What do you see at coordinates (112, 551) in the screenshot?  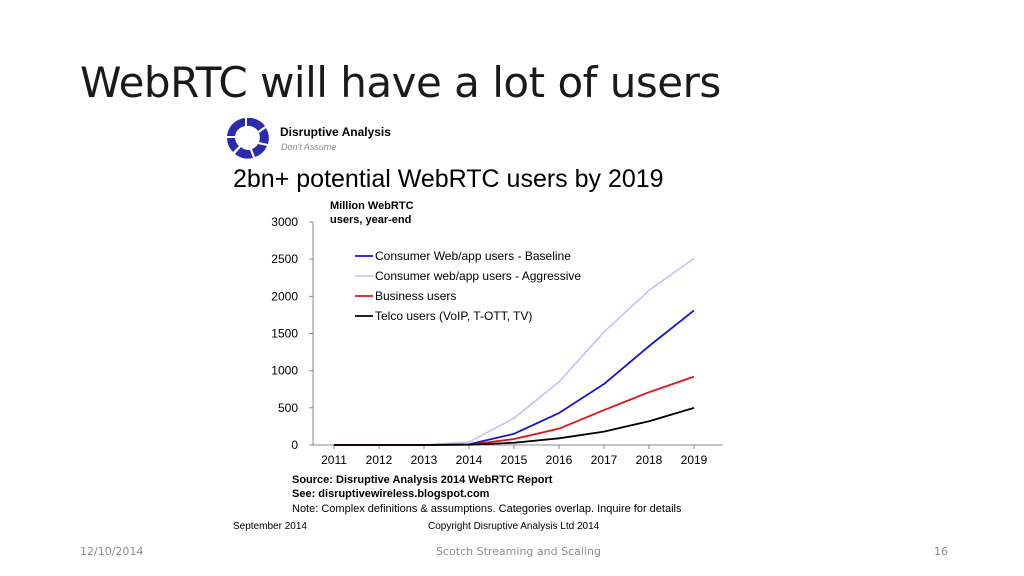 I see `footer-date: 12/10/2014` at bounding box center [112, 551].